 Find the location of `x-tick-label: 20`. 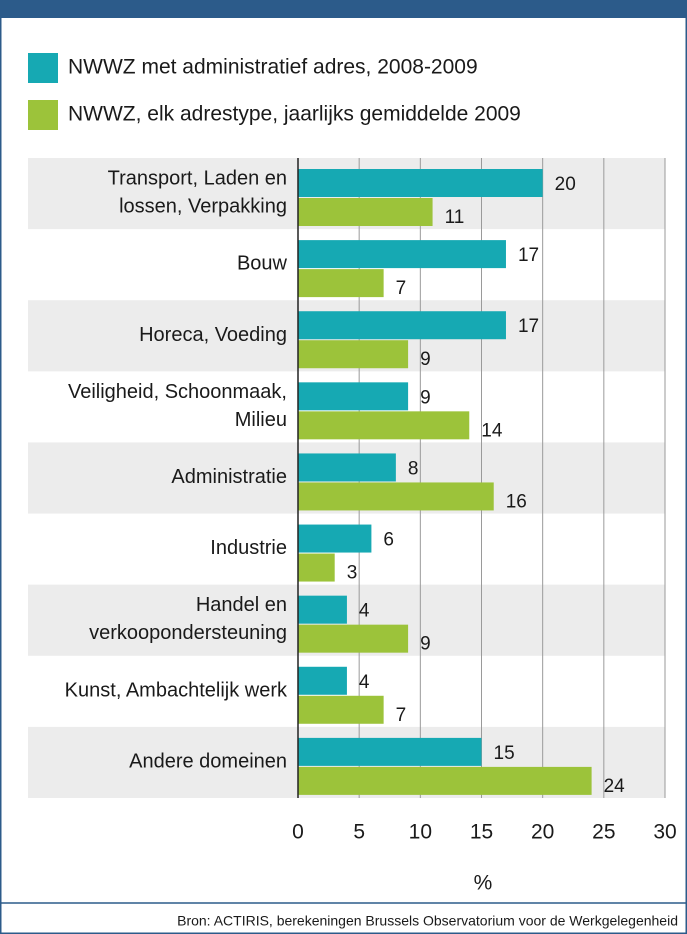

x-tick-label: 20 is located at coordinates (542, 832).